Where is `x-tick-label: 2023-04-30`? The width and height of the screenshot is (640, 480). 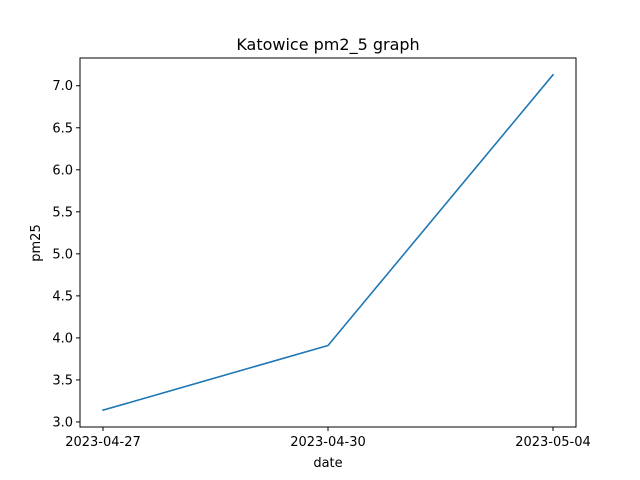
x-tick-label: 2023-04-30 is located at coordinates (328, 442).